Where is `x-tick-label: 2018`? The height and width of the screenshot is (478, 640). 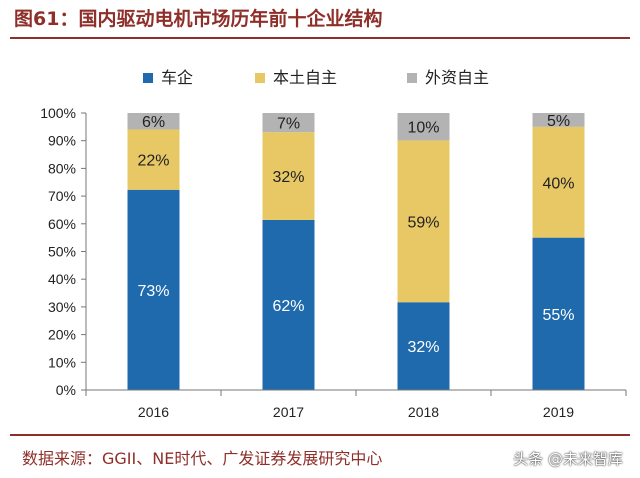 x-tick-label: 2018 is located at coordinates (423, 412).